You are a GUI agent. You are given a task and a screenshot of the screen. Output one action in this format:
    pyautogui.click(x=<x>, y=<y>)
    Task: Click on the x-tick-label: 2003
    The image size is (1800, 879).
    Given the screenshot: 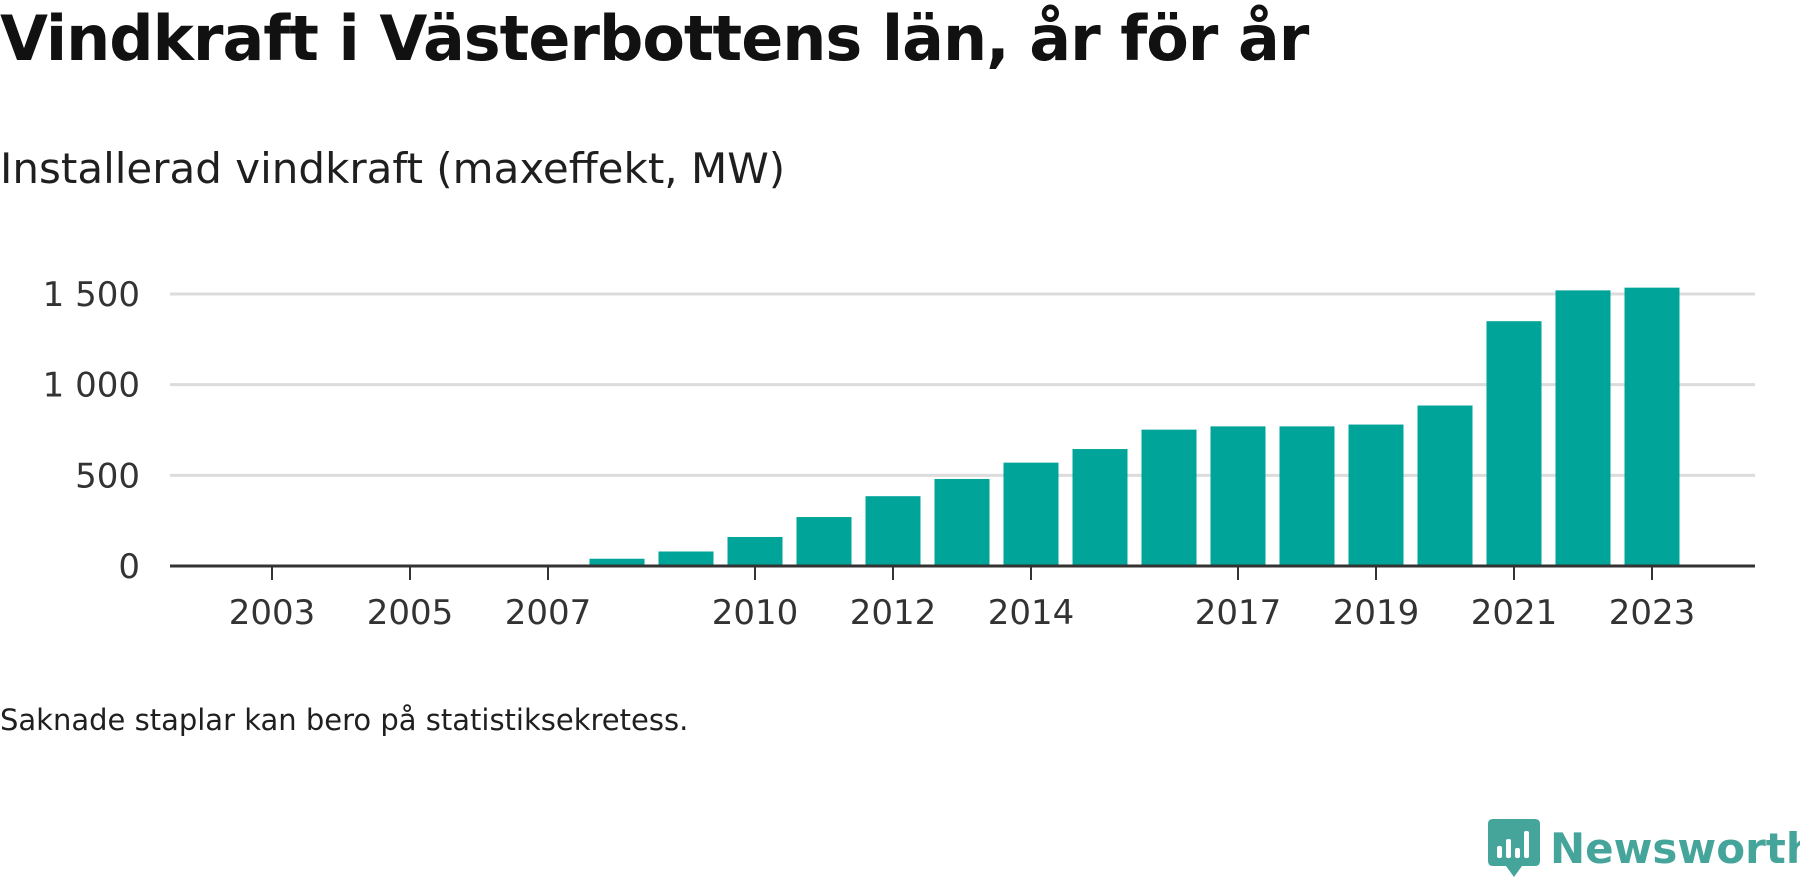 What is the action you would take?
    pyautogui.click(x=272, y=613)
    